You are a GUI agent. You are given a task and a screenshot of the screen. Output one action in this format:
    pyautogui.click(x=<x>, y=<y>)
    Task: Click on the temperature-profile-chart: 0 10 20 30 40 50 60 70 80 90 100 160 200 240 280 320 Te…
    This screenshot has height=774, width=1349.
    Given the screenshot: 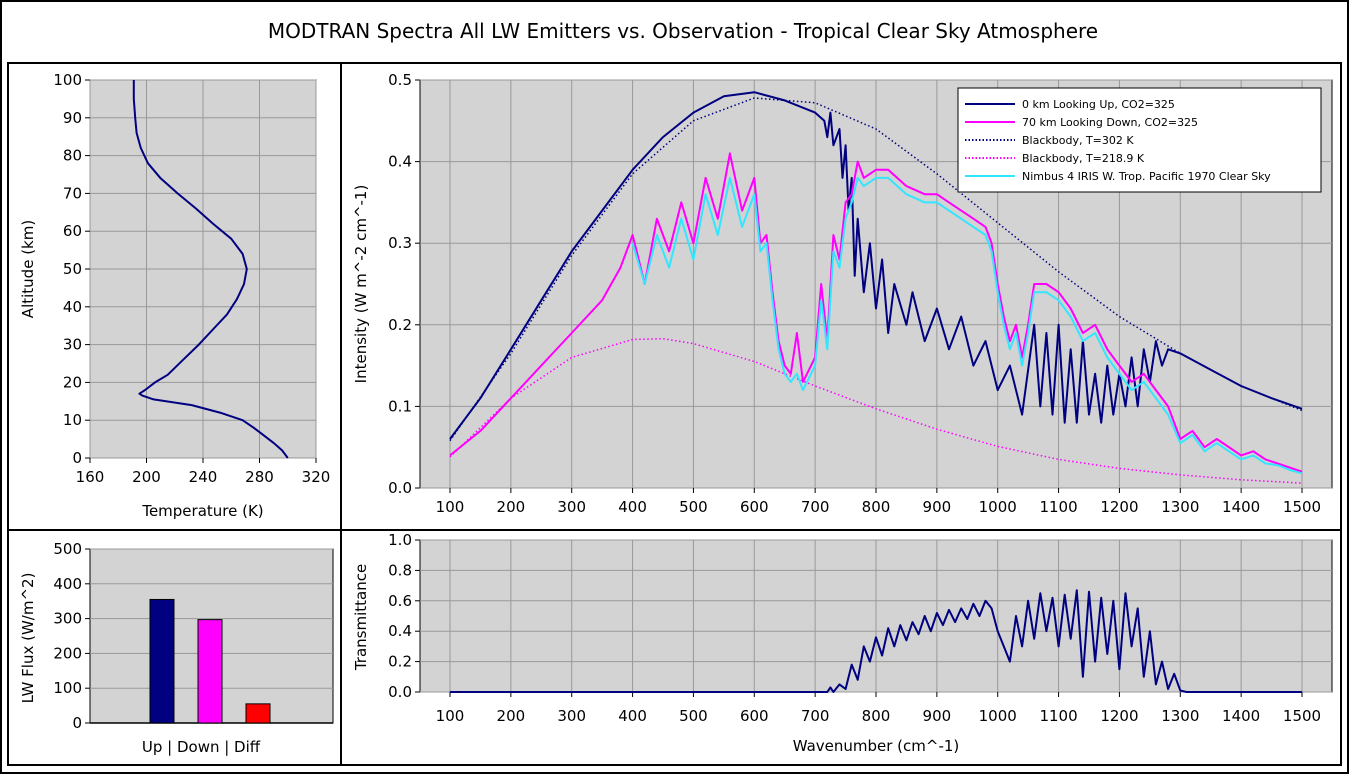 What is the action you would take?
    pyautogui.click(x=174, y=295)
    